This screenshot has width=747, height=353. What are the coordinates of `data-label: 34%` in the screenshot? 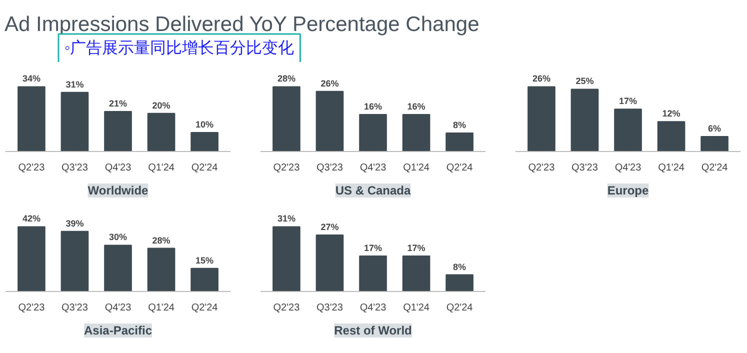 It's located at (31, 79).